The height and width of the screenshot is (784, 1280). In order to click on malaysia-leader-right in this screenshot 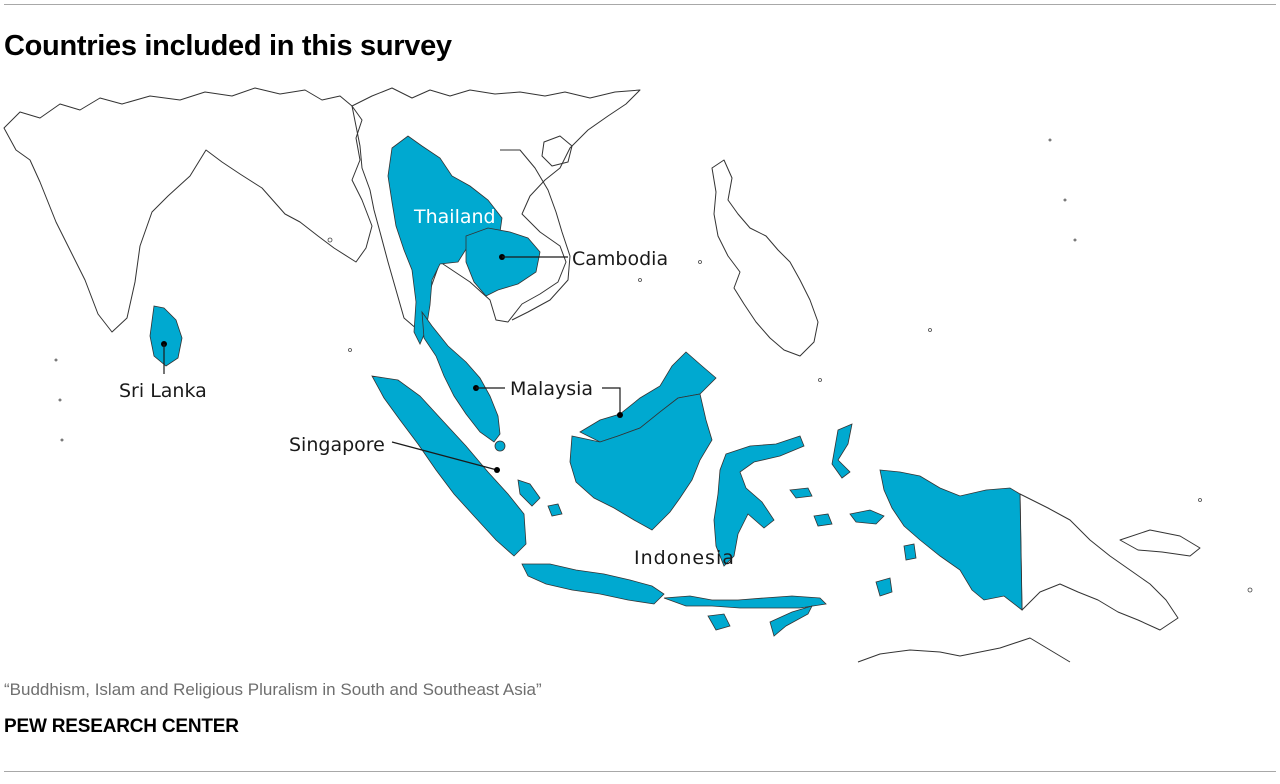, I will do `click(611, 400)`.